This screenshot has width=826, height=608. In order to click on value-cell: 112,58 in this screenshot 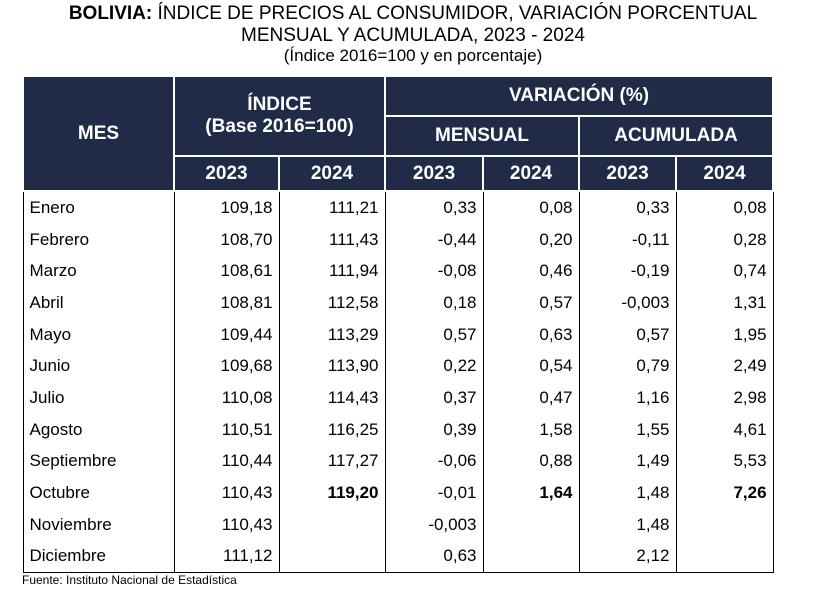, I will do `click(332, 303)`.